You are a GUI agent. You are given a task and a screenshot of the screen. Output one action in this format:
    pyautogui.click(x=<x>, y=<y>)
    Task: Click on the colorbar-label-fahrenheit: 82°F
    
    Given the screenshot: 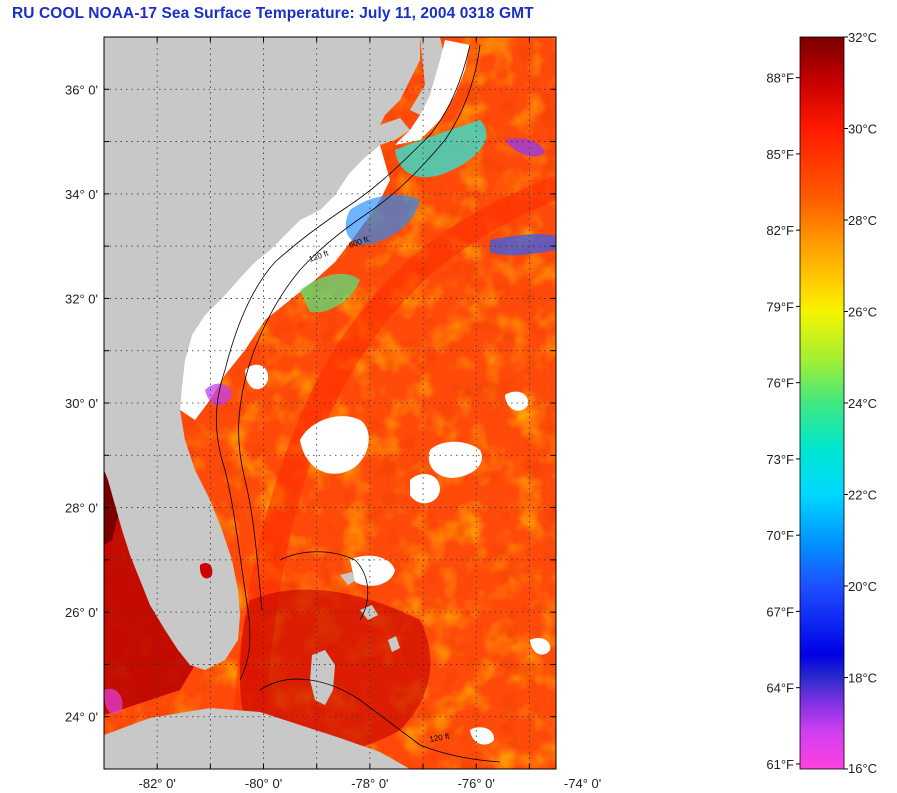 What is the action you would take?
    pyautogui.click(x=780, y=230)
    